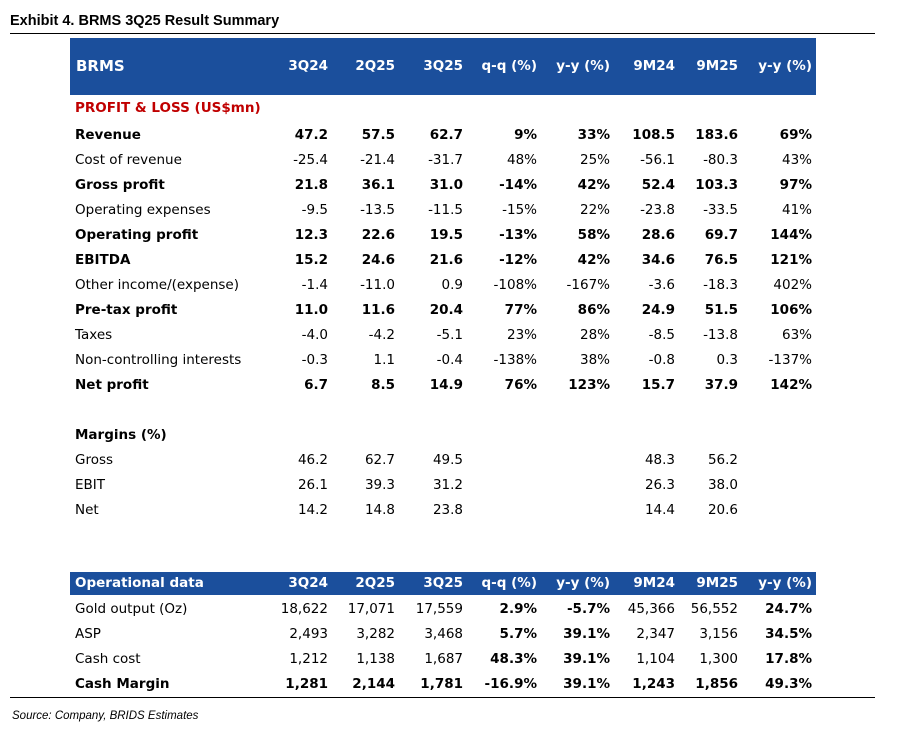  What do you see at coordinates (717, 66) in the screenshot?
I see `header-cell: 9M25` at bounding box center [717, 66].